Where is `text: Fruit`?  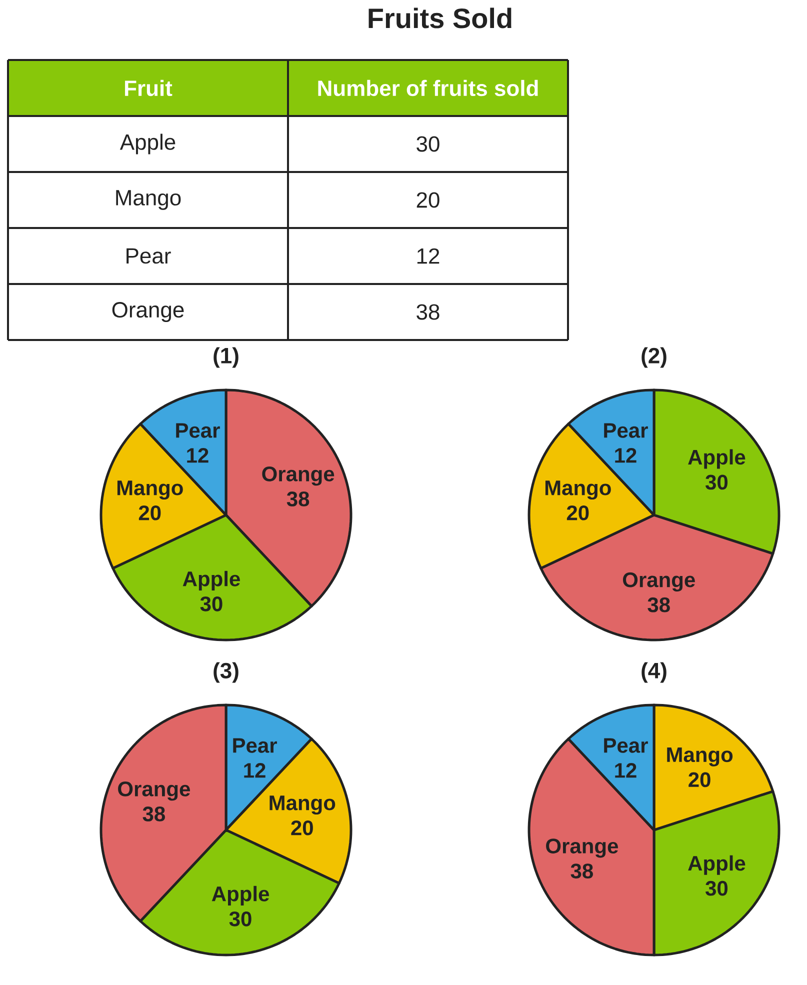 text: Fruit is located at coordinates (148, 88).